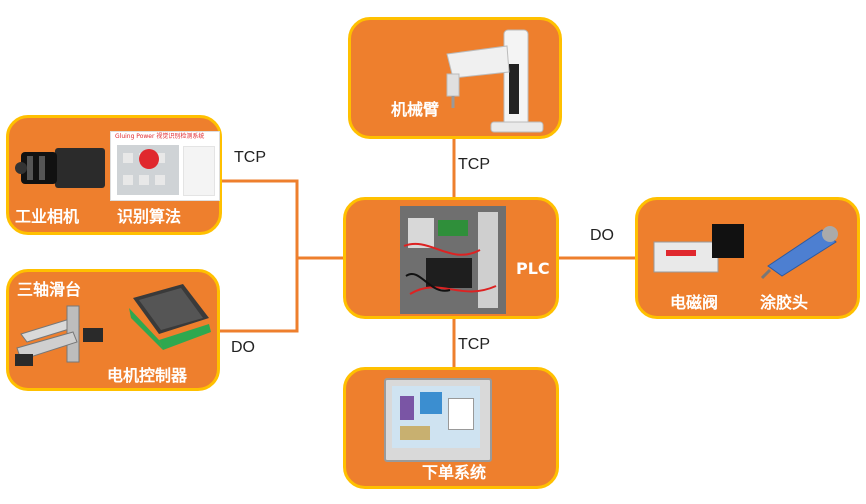 Image resolution: width=866 pixels, height=504 pixels. What do you see at coordinates (149, 159) in the screenshot?
I see `detected-object` at bounding box center [149, 159].